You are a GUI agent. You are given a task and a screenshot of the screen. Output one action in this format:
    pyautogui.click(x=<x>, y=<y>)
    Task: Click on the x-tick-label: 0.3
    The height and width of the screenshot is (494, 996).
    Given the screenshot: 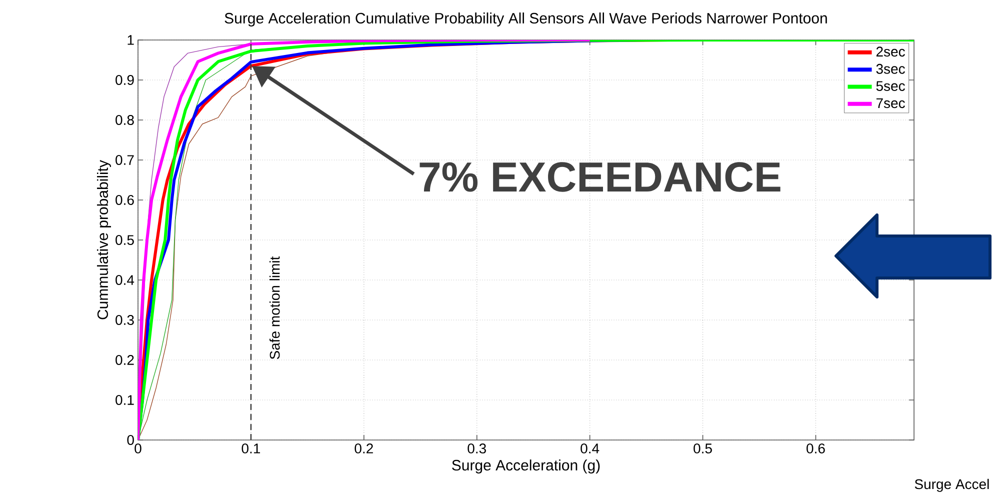 What is the action you would take?
    pyautogui.click(x=477, y=449)
    